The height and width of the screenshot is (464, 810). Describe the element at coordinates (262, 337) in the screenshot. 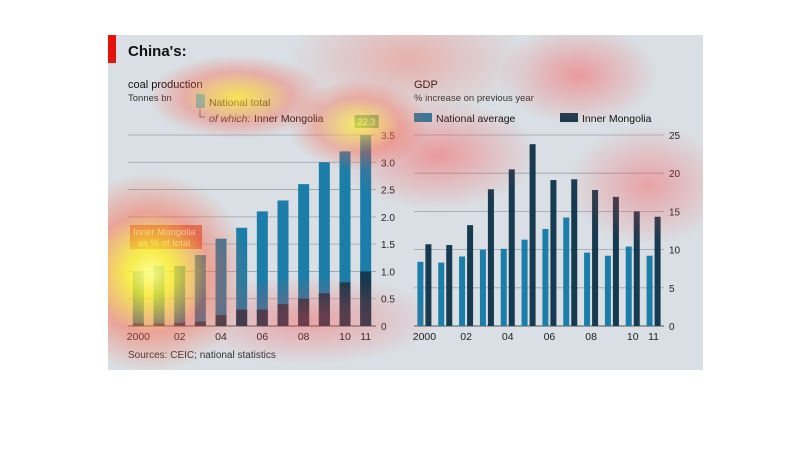

I see `coal-xtick-label: 06` at that location.